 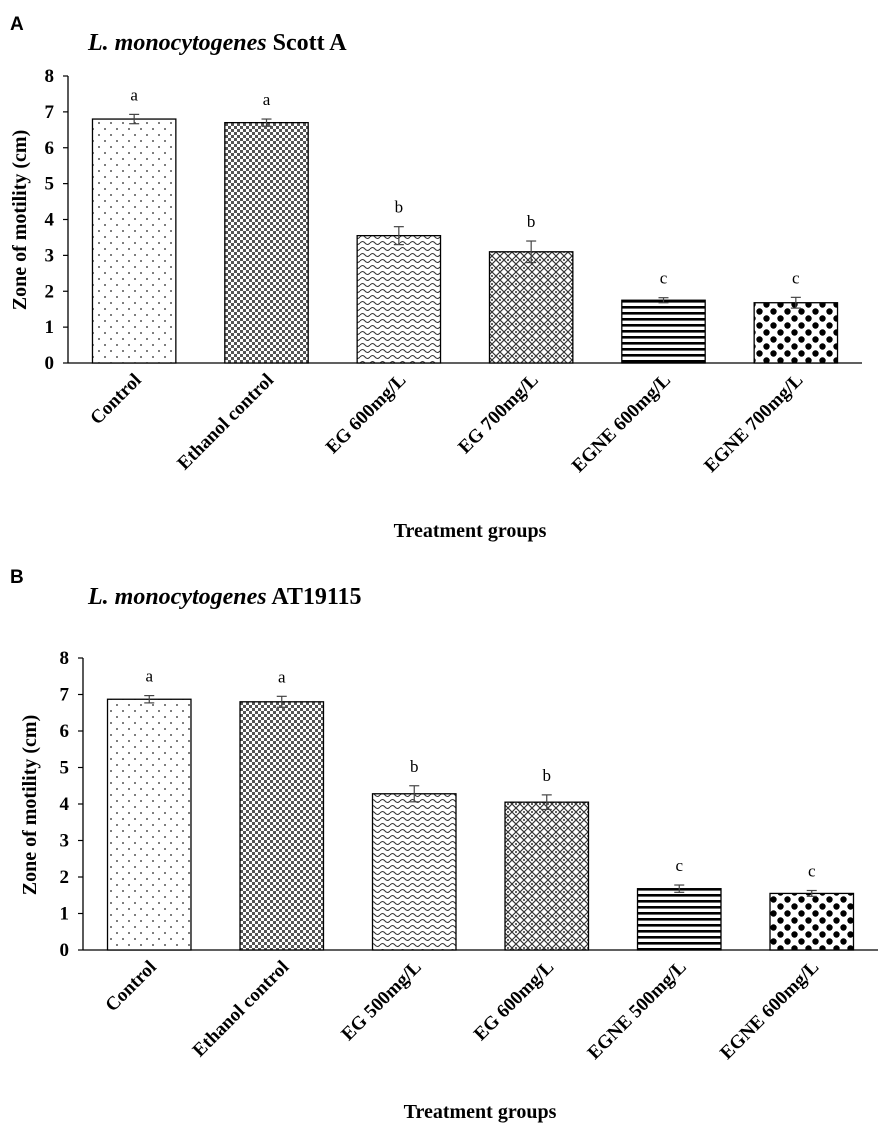 I want to click on category-label: EG 700mg/L, so click(x=498, y=414).